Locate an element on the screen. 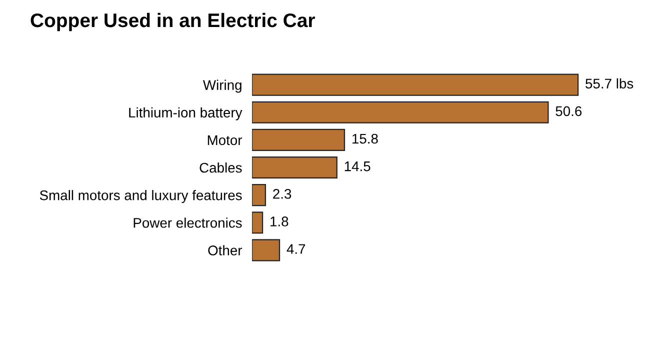 The image size is (660, 355). data-label: 1.8 is located at coordinates (279, 221).